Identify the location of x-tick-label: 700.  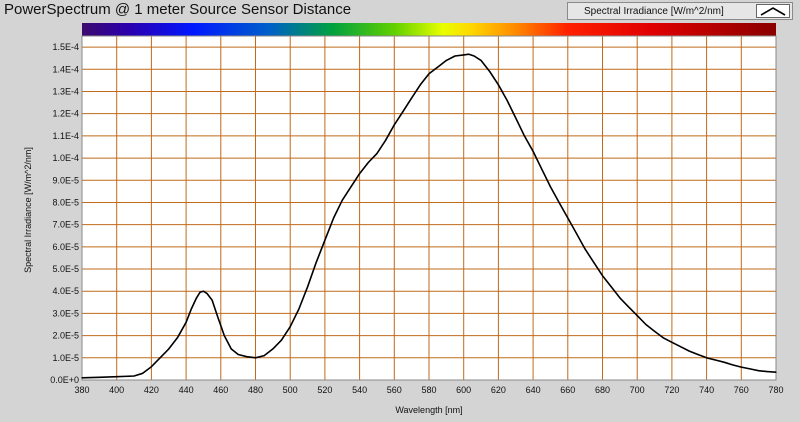
(637, 390).